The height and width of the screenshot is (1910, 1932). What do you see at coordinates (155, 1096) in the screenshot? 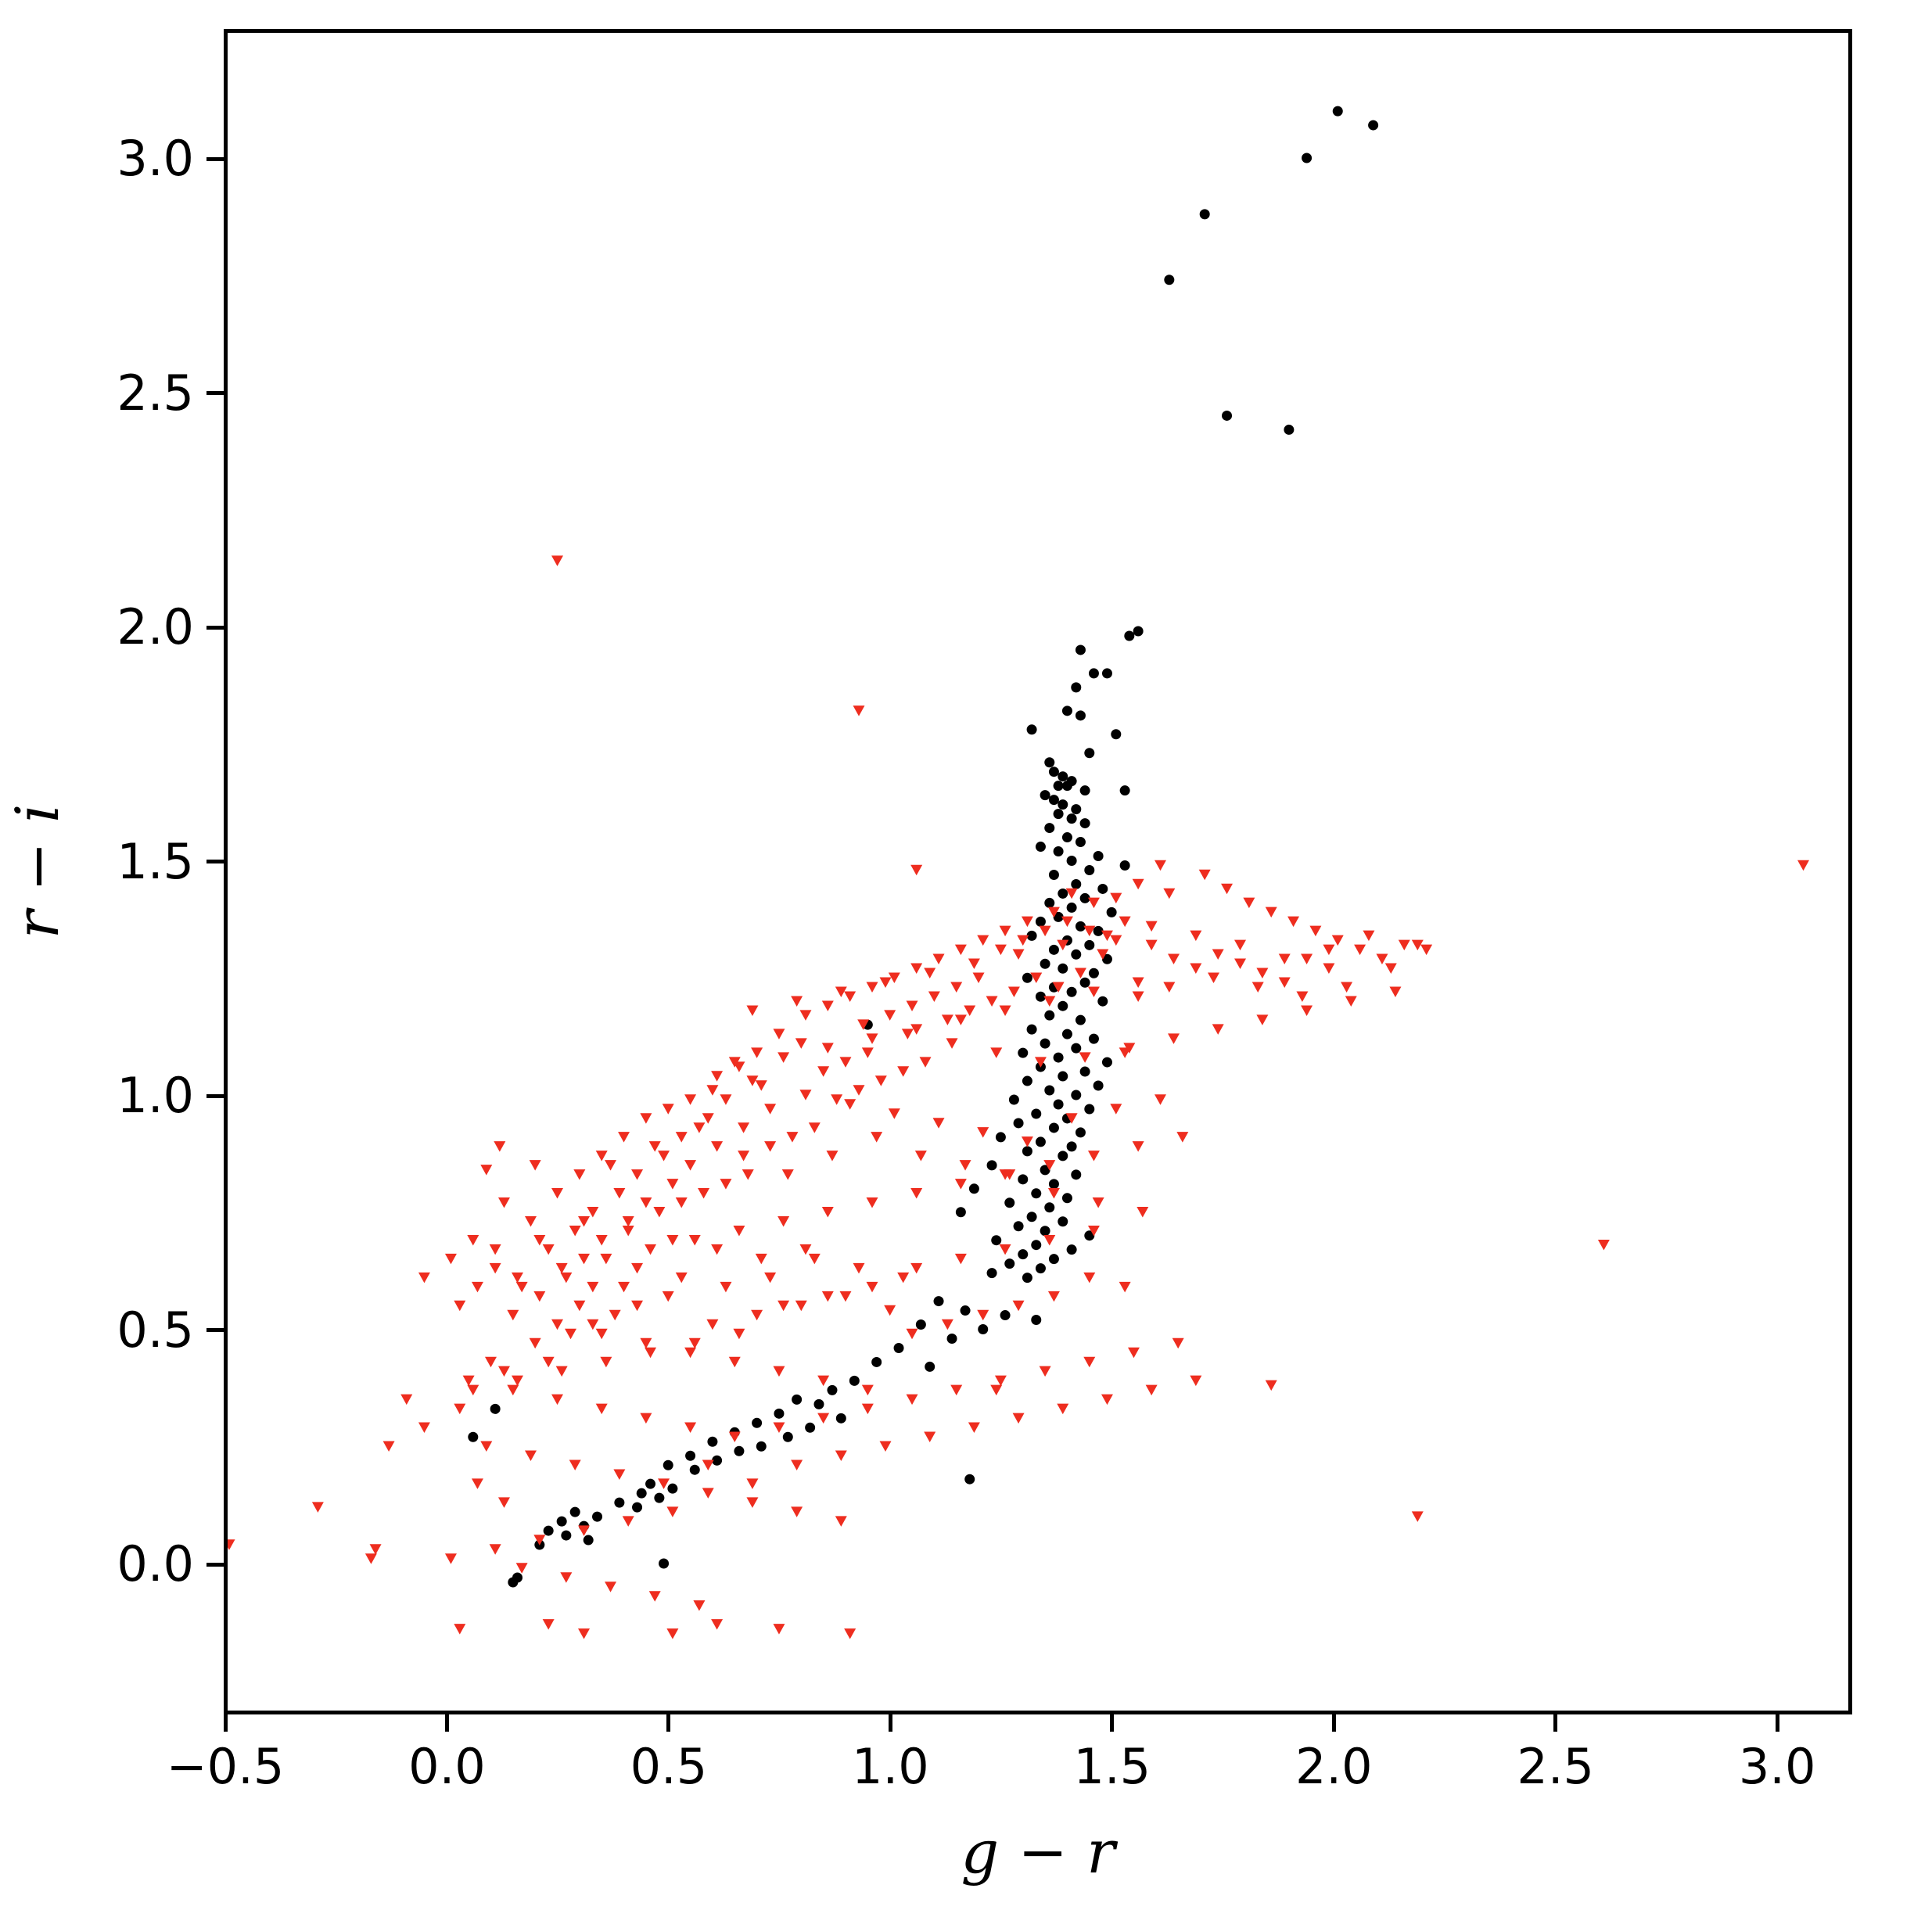
I see `y-tick-label: 1.0` at bounding box center [155, 1096].